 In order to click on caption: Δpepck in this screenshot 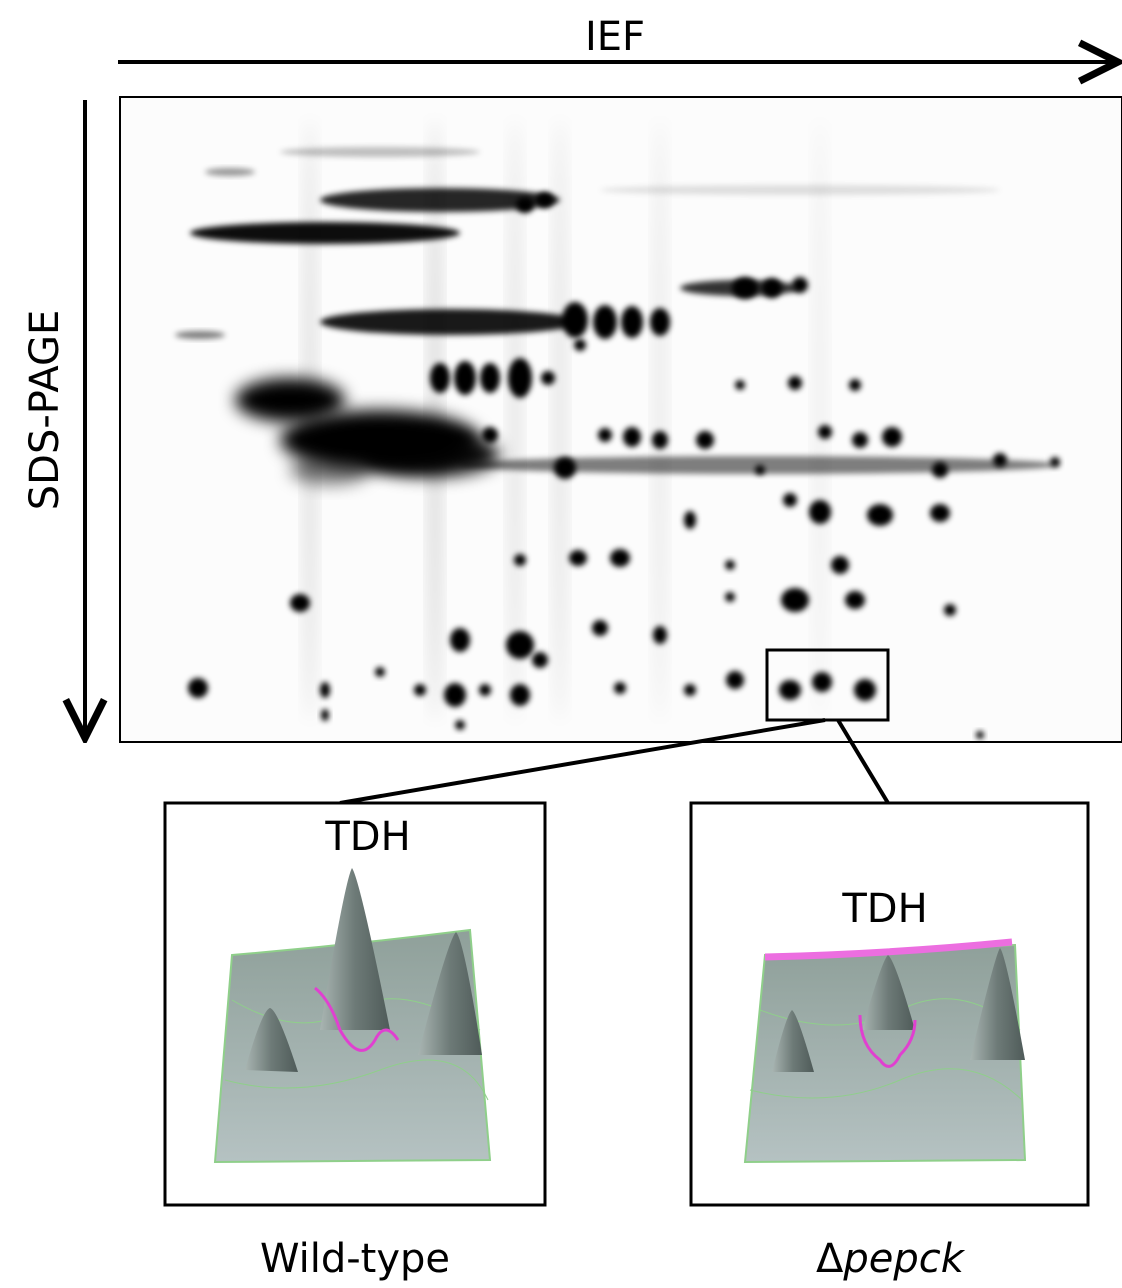, I will do `click(891, 1259)`.